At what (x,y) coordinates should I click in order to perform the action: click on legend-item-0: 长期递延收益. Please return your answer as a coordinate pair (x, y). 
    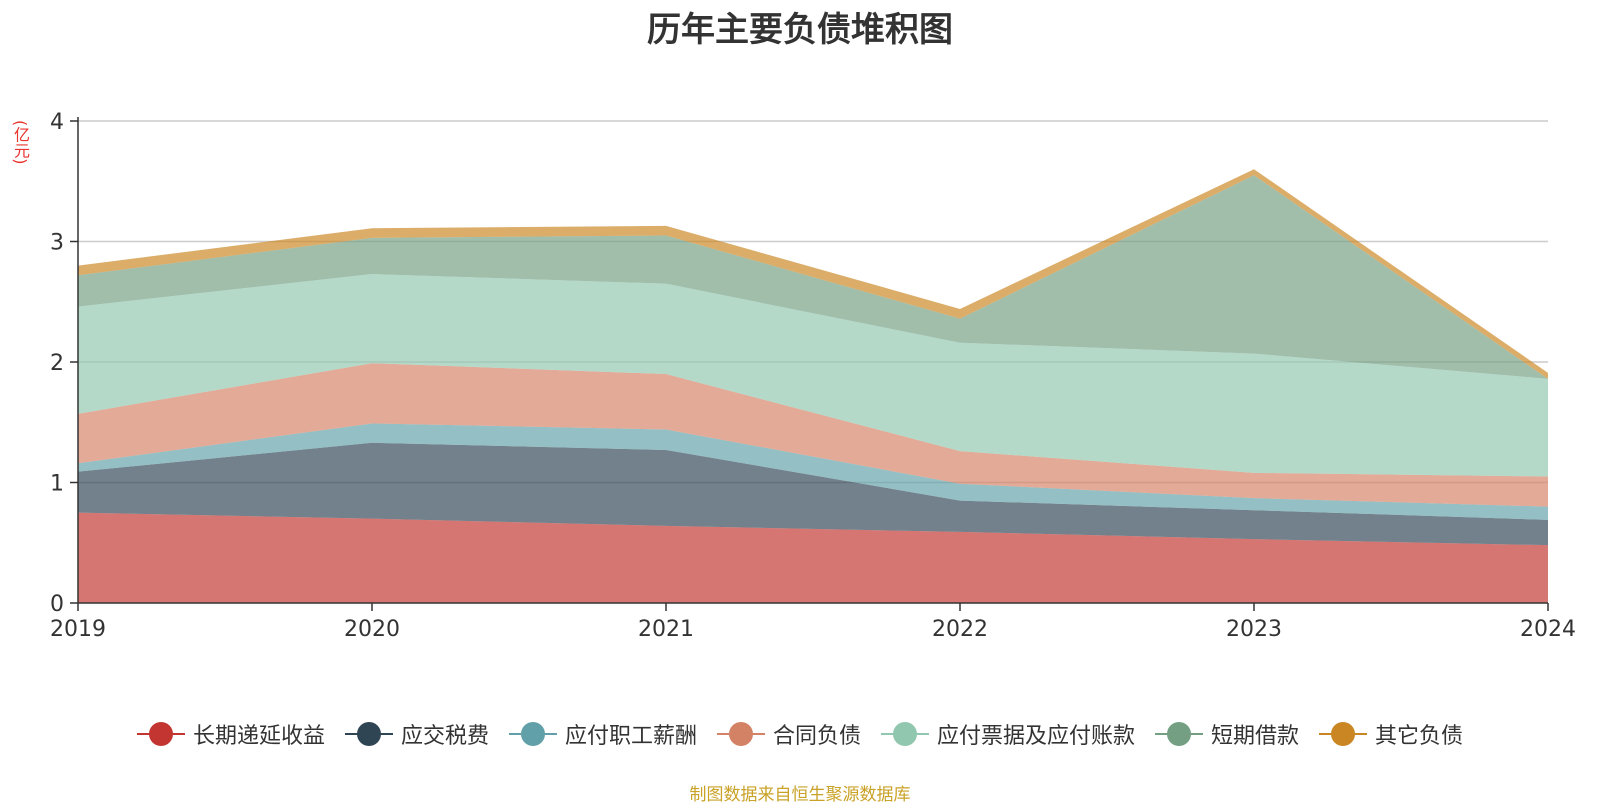
    Looking at the image, I should click on (230, 734).